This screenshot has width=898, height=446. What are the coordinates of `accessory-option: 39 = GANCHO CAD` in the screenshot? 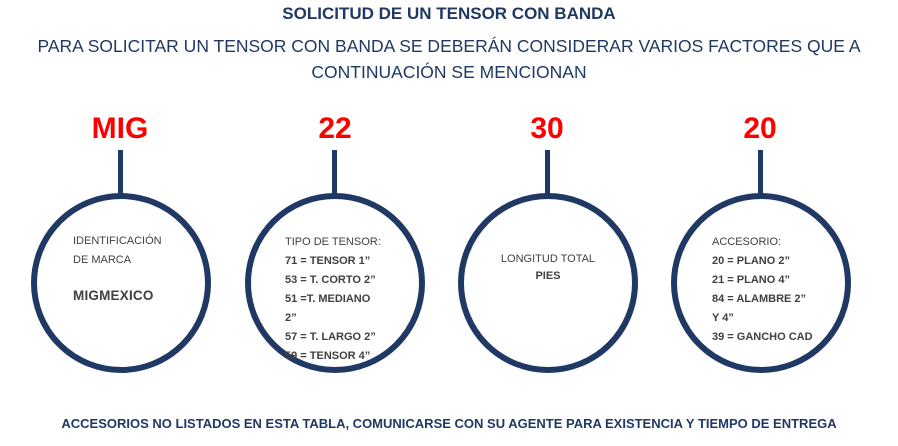 It's located at (762, 337).